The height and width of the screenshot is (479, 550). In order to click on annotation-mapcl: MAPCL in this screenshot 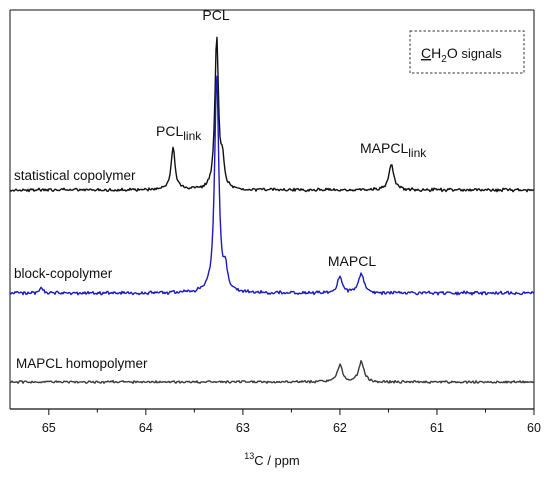, I will do `click(352, 261)`.